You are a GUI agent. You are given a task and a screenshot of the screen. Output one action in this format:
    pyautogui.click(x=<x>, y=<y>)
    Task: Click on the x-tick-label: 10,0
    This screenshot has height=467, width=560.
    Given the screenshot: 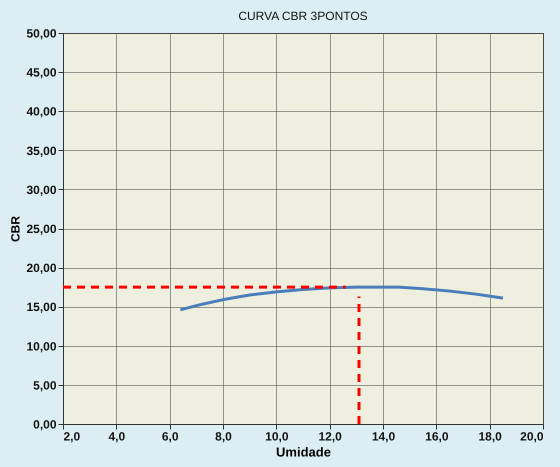 What is the action you would take?
    pyautogui.click(x=277, y=437)
    